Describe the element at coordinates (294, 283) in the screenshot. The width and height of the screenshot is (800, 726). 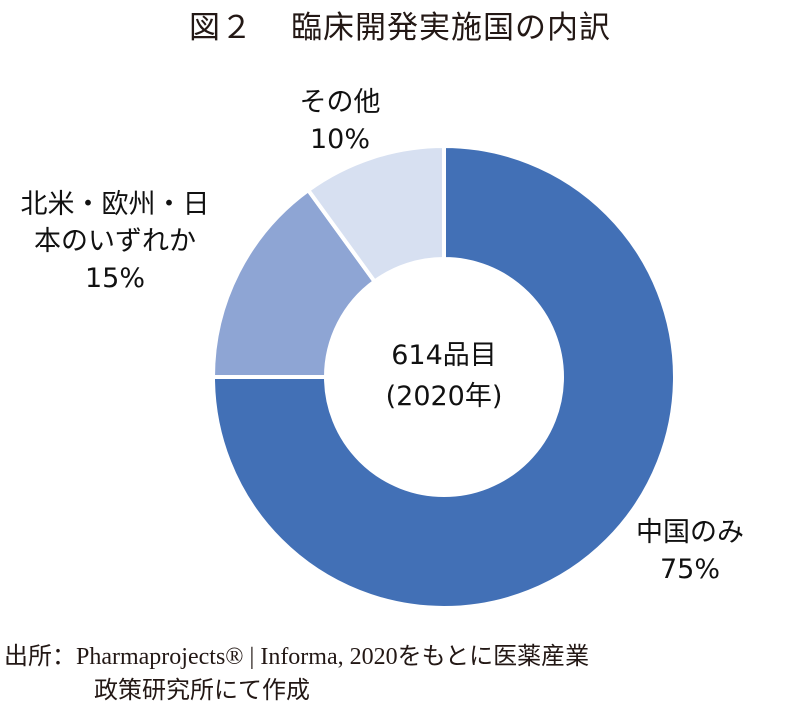
I see `slice-west` at that location.